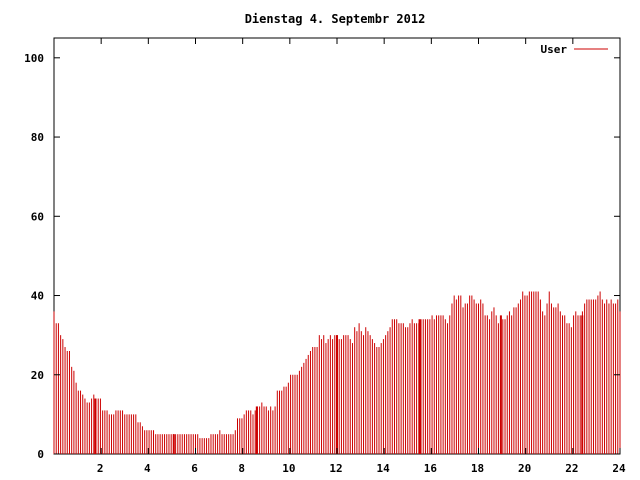 The height and width of the screenshot is (480, 640). Describe the element at coordinates (37, 296) in the screenshot. I see `y-tick-label: 40` at that location.